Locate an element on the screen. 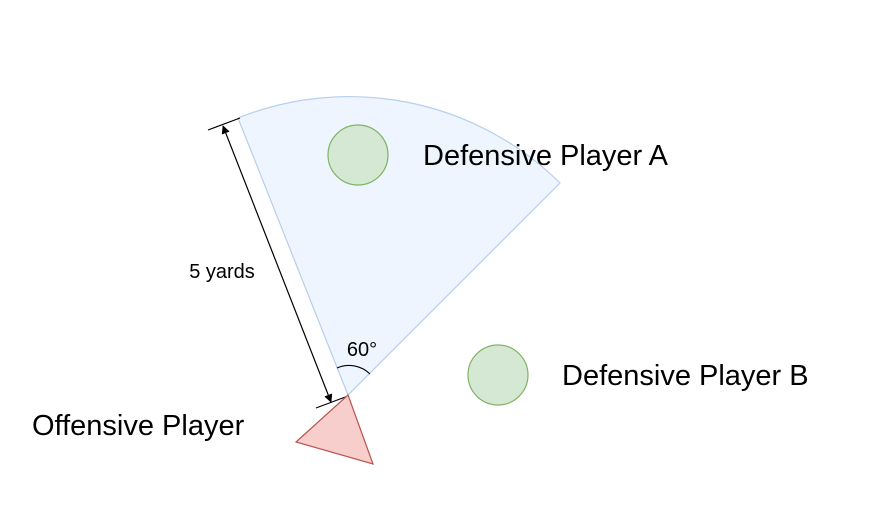  defensive-player-b-marker is located at coordinates (498, 375).